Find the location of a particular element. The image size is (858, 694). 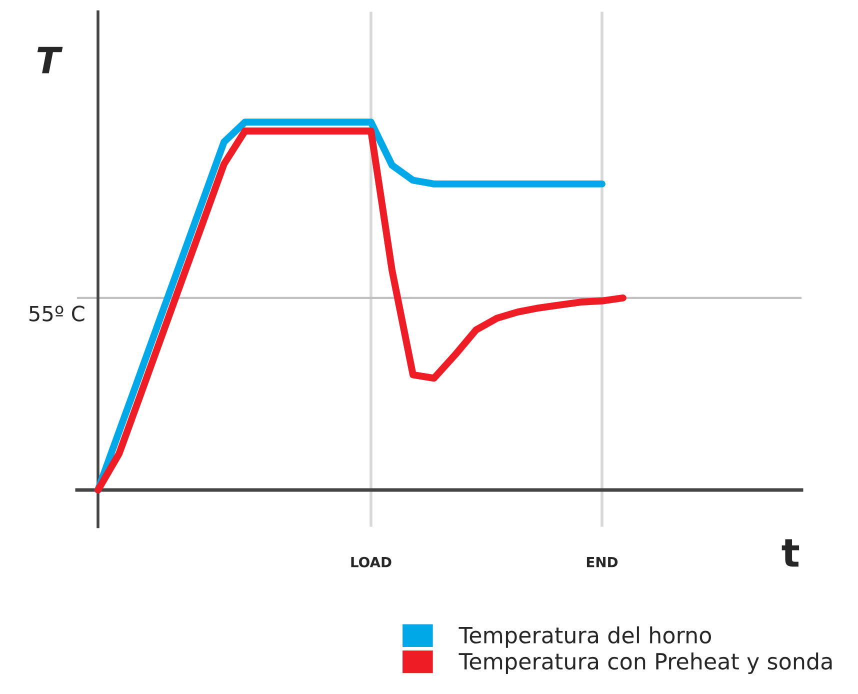

x-tick-label: END is located at coordinates (602, 562).